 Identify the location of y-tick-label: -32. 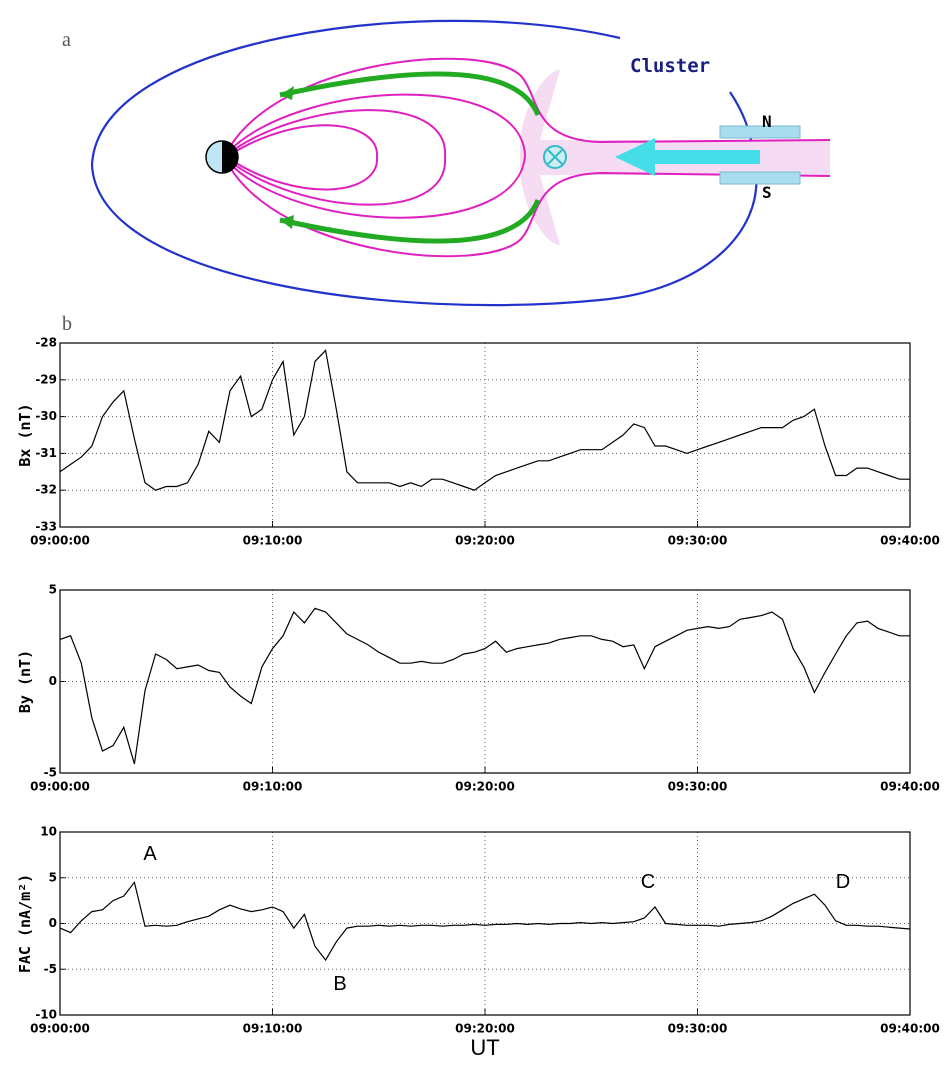
(46, 490).